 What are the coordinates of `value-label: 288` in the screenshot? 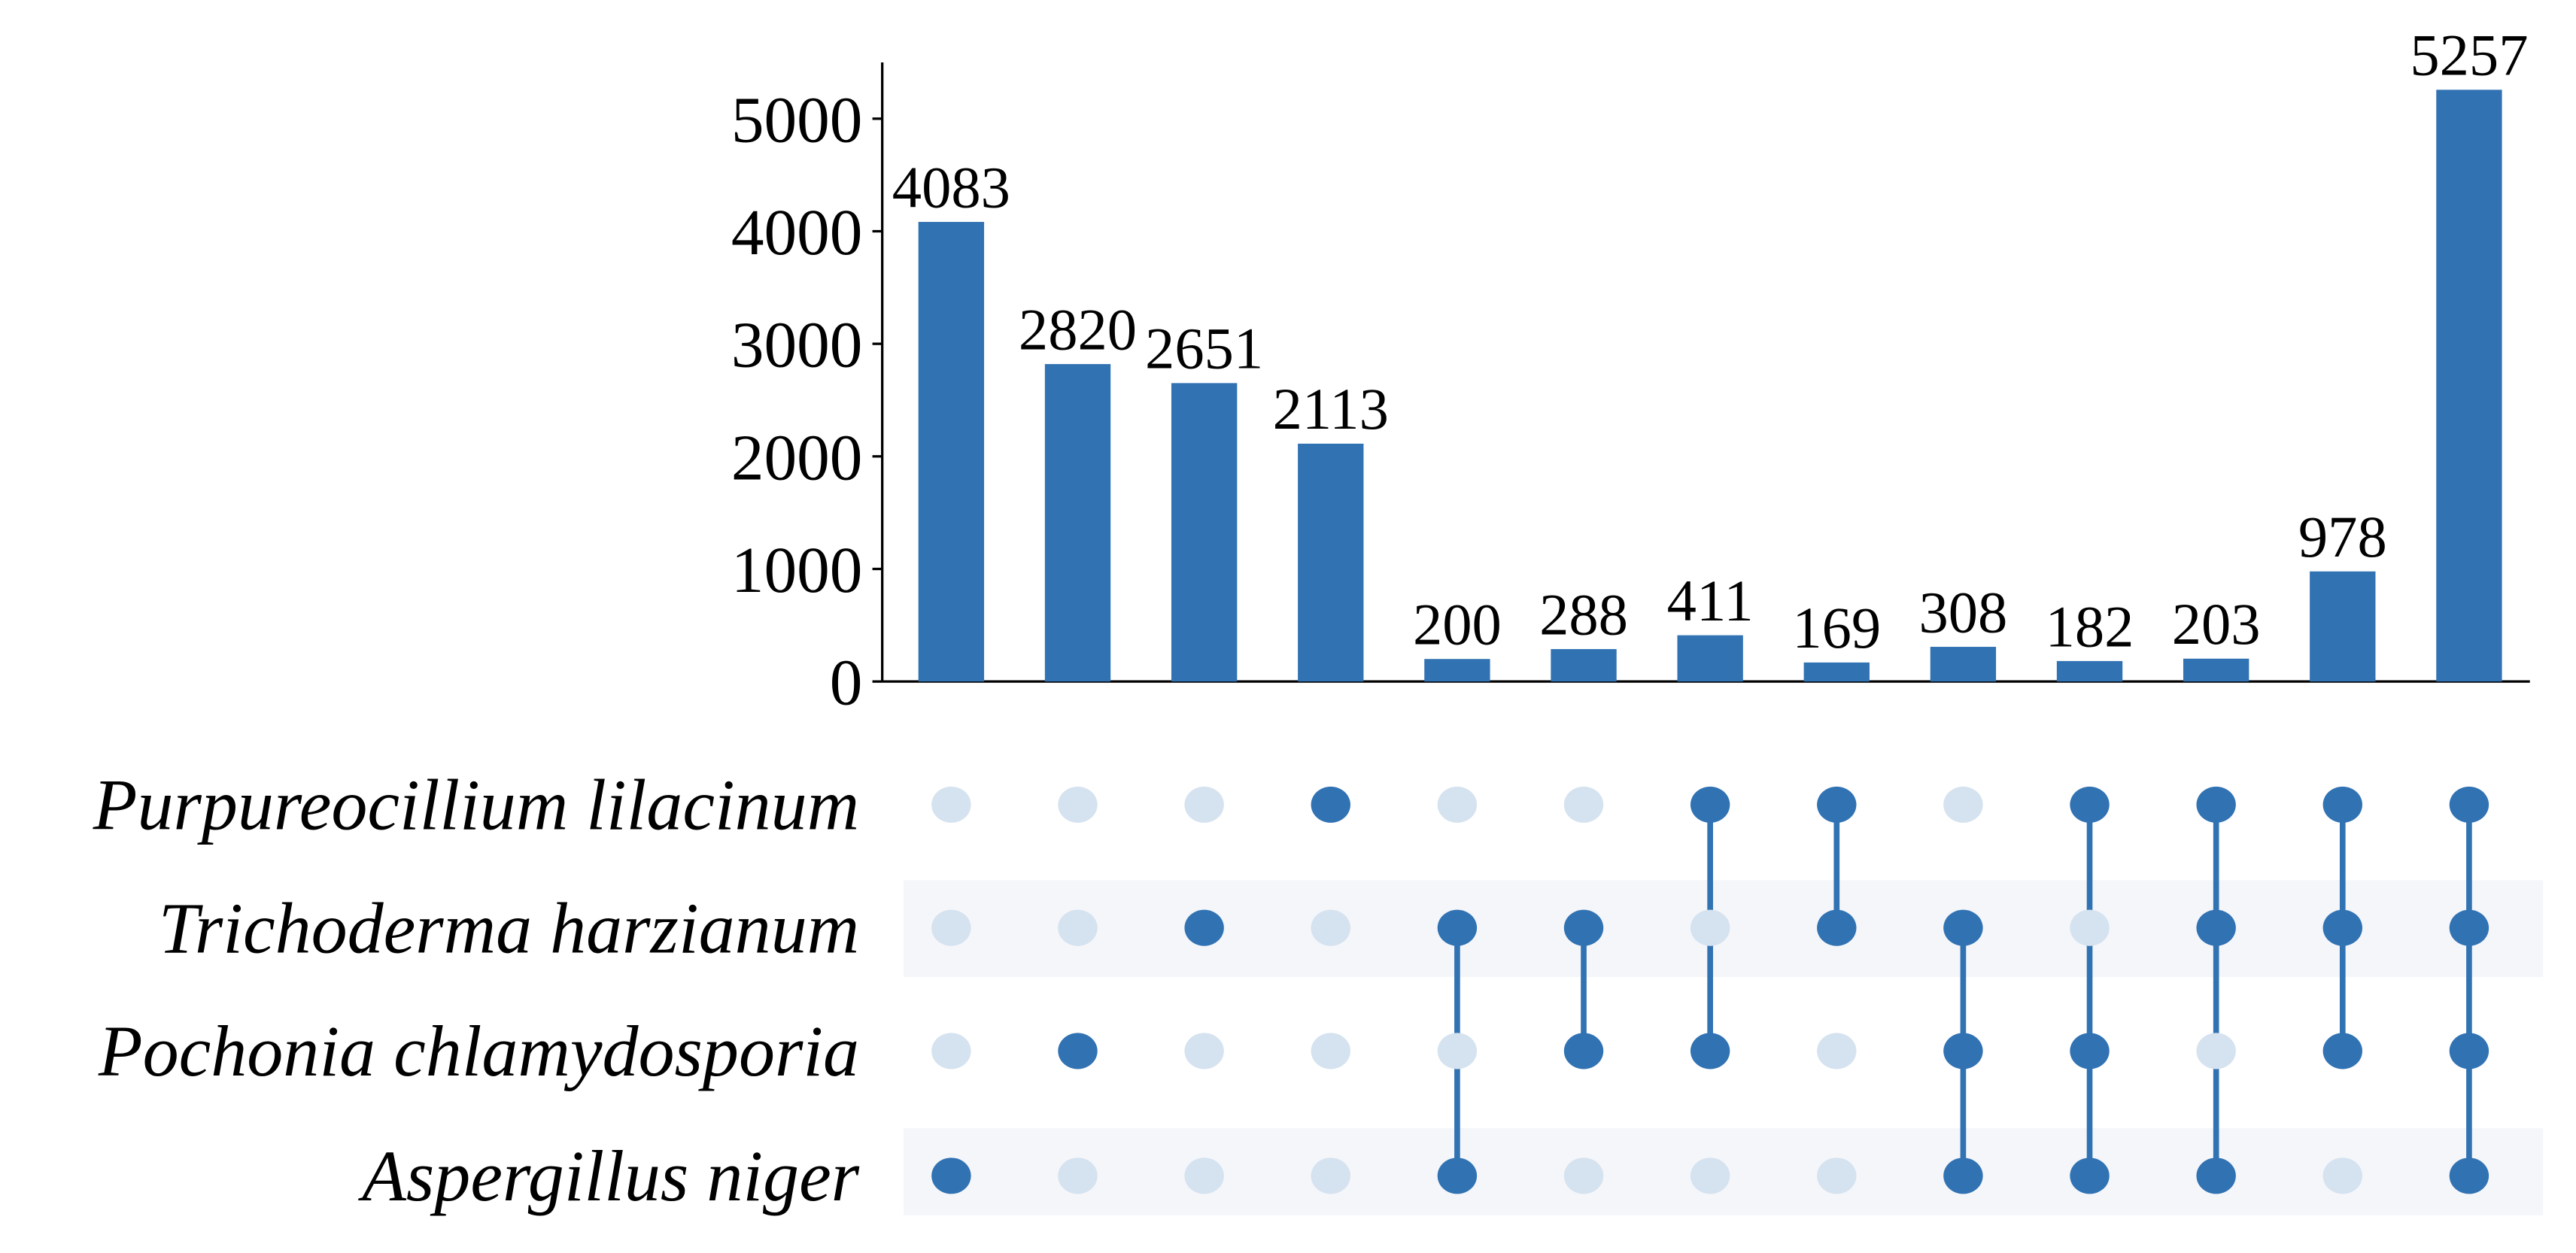 It's located at (1584, 615).